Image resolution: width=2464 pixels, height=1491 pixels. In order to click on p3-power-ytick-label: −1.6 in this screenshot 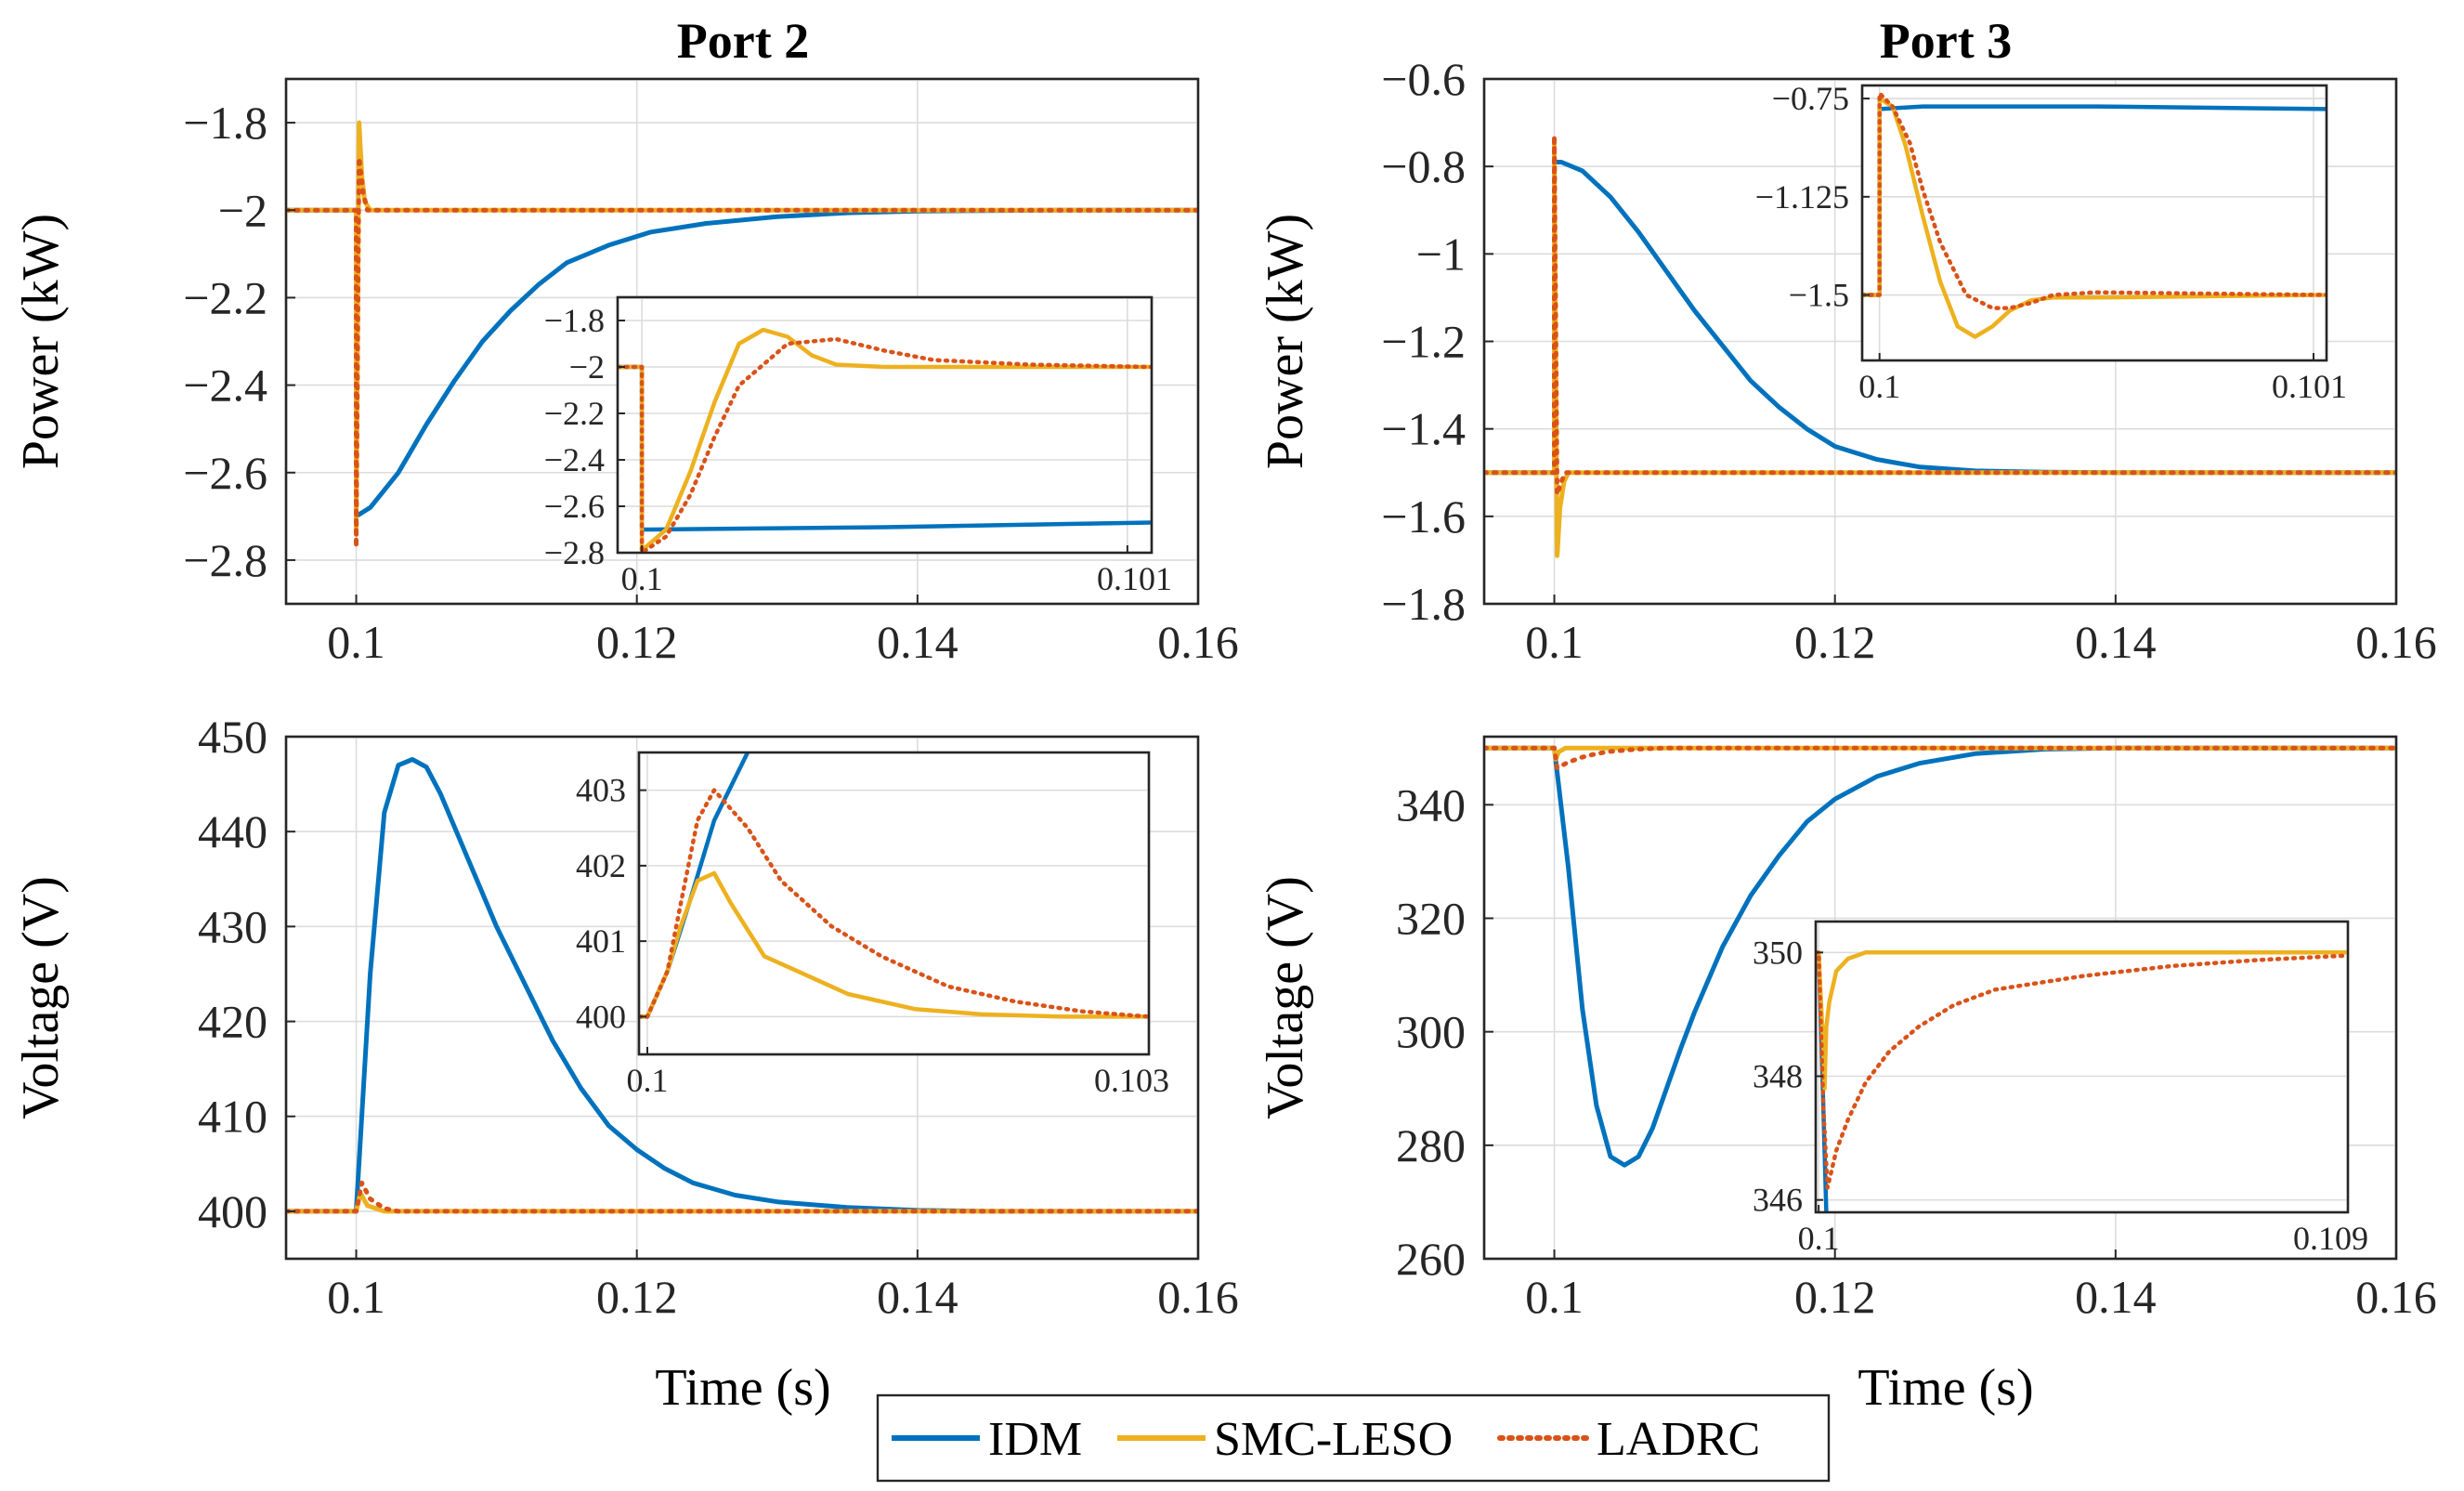, I will do `click(1423, 516)`.